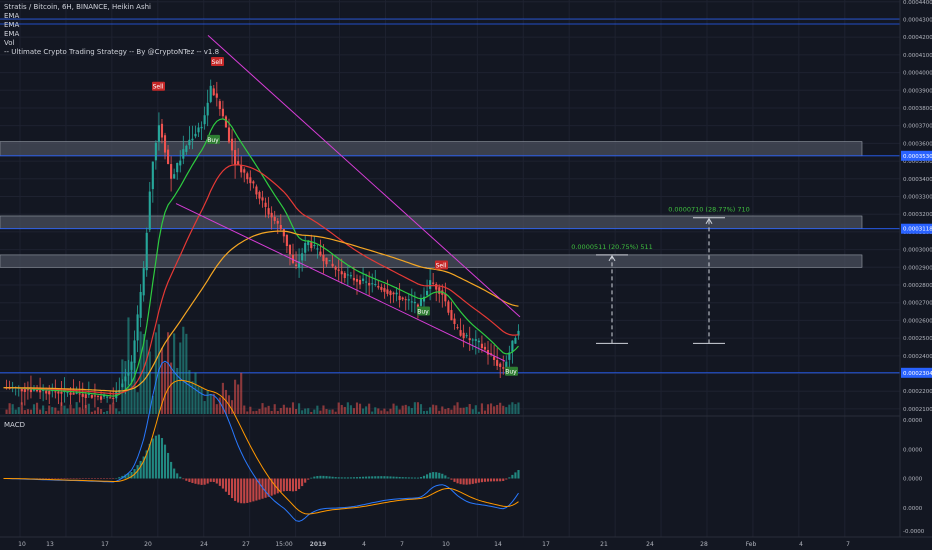 The height and width of the screenshot is (550, 932). What do you see at coordinates (709, 275) in the screenshot?
I see `target-1: 0.0000710 (28.77%) 710` at bounding box center [709, 275].